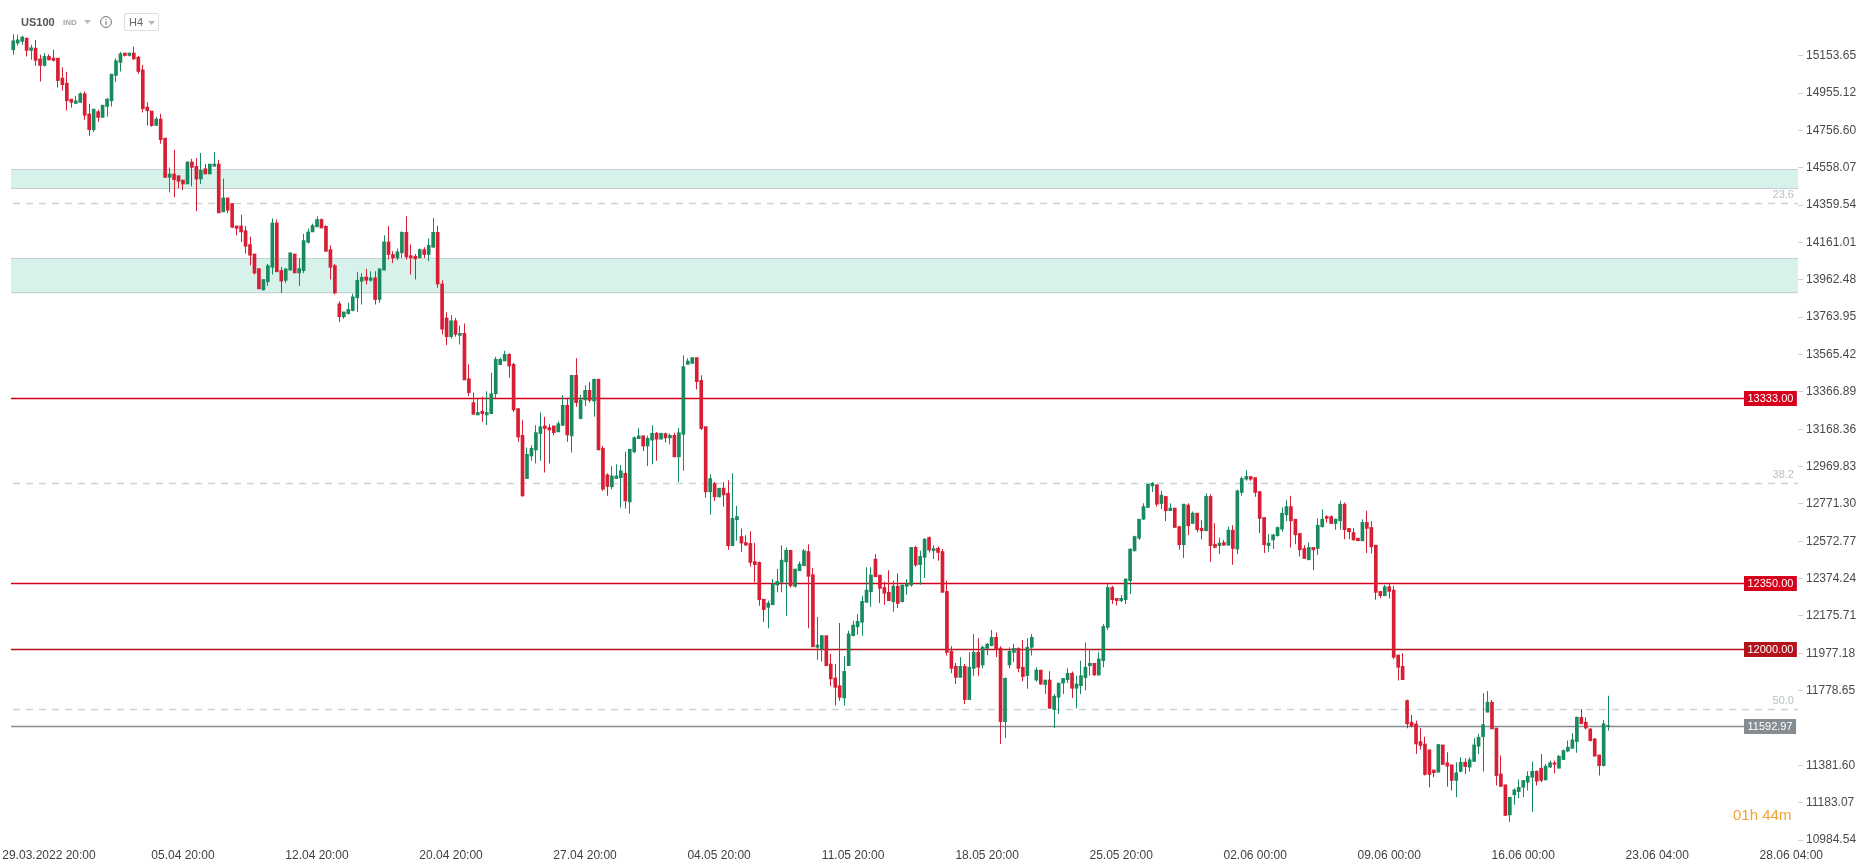 The width and height of the screenshot is (1866, 865). I want to click on y-tick-label: 11778.65, so click(1831, 689).